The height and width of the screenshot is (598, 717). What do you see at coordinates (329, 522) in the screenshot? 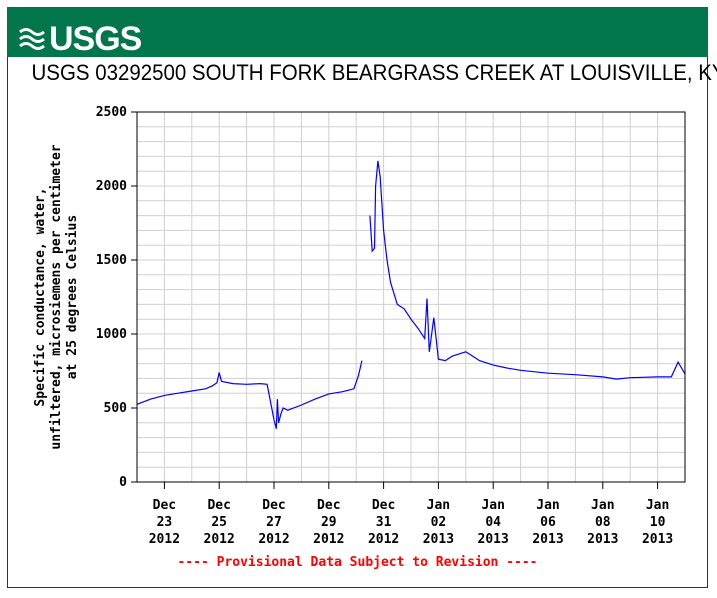
I see `x-tick-label: 29` at bounding box center [329, 522].